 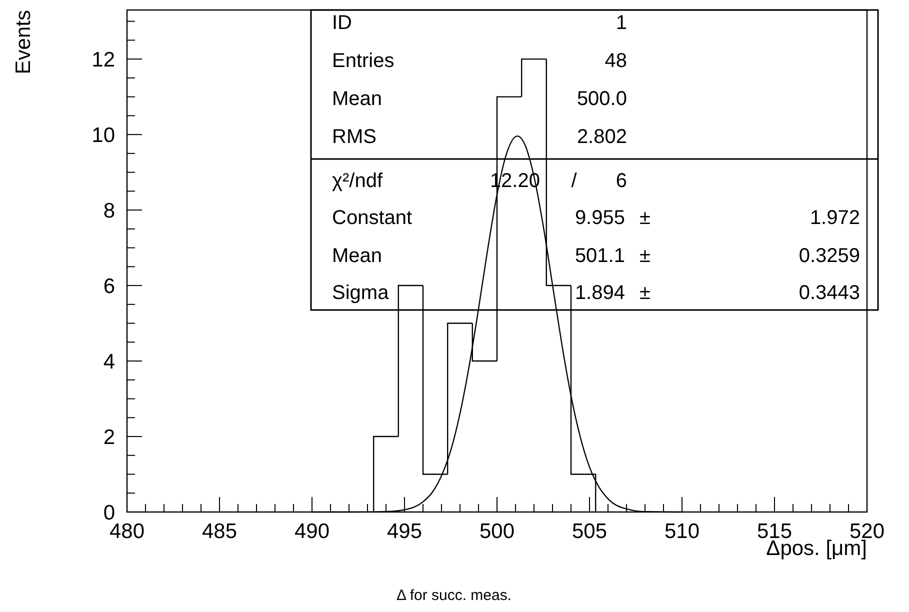 I want to click on y-axis-title: Events, so click(x=23, y=42).